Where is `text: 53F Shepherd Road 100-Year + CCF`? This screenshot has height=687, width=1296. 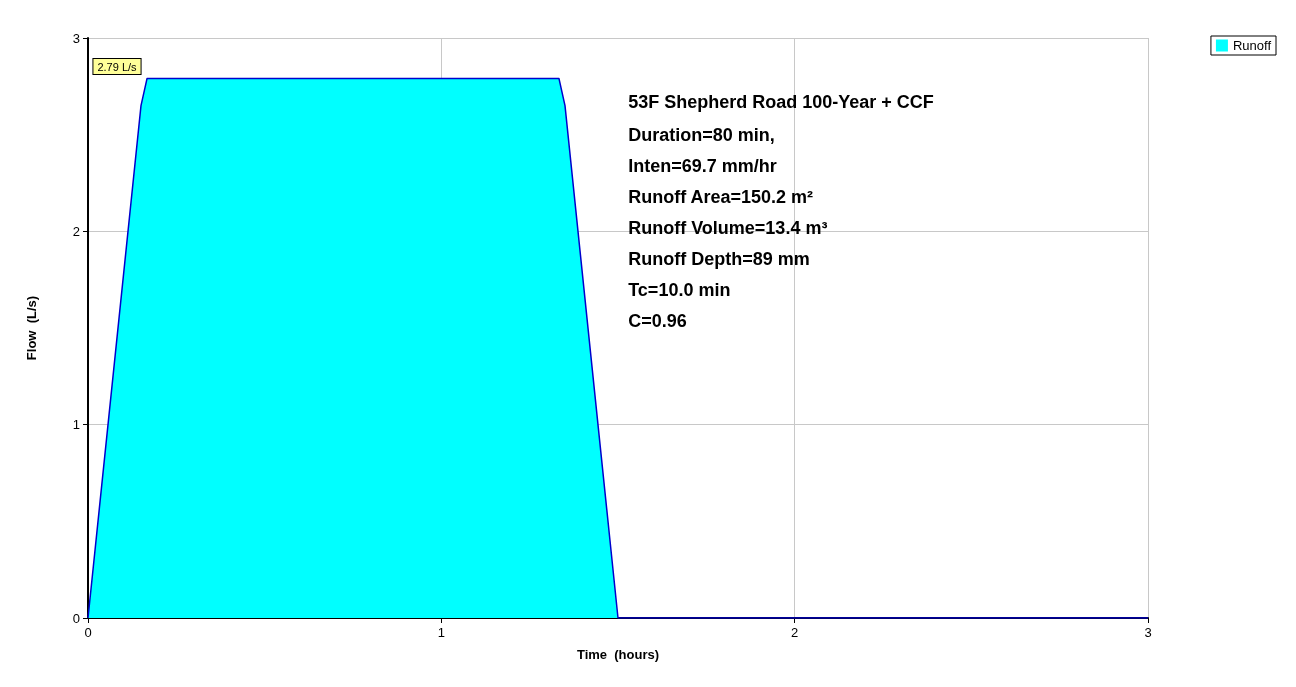
text: 53F Shepherd Road 100-Year + CCF is located at coordinates (781, 102).